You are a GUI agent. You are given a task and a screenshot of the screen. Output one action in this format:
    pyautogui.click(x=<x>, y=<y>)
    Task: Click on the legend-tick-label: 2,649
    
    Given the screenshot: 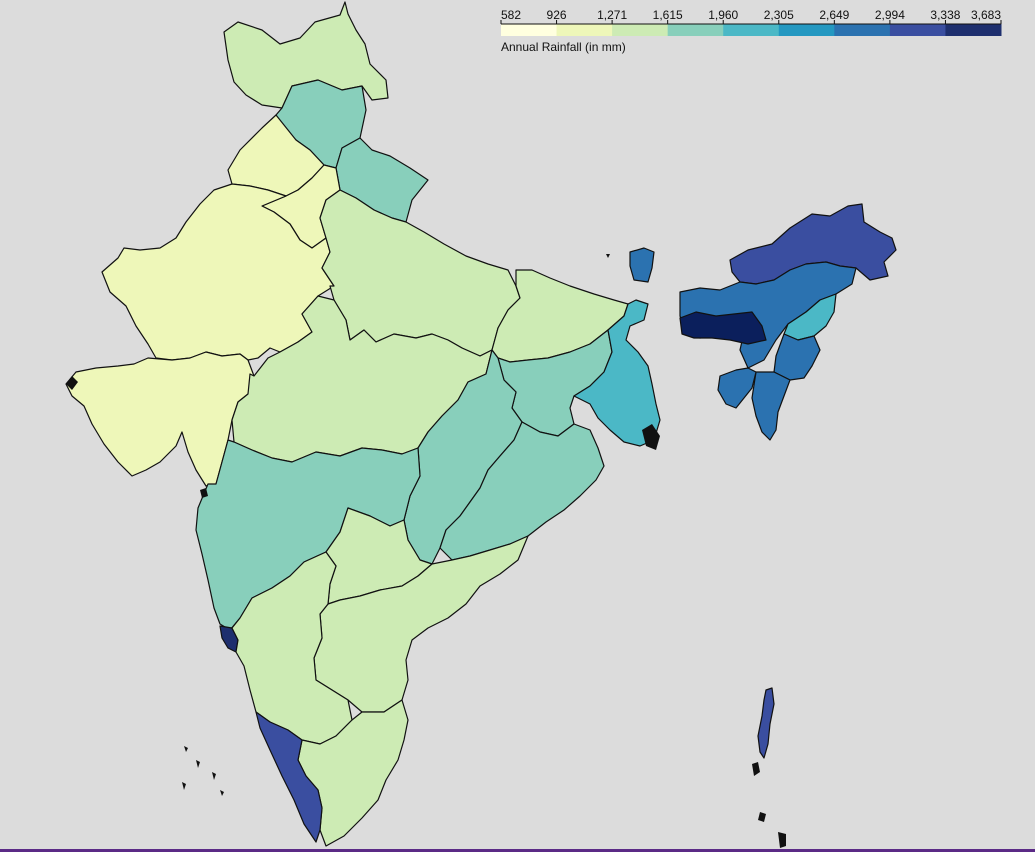 What is the action you would take?
    pyautogui.click(x=834, y=15)
    